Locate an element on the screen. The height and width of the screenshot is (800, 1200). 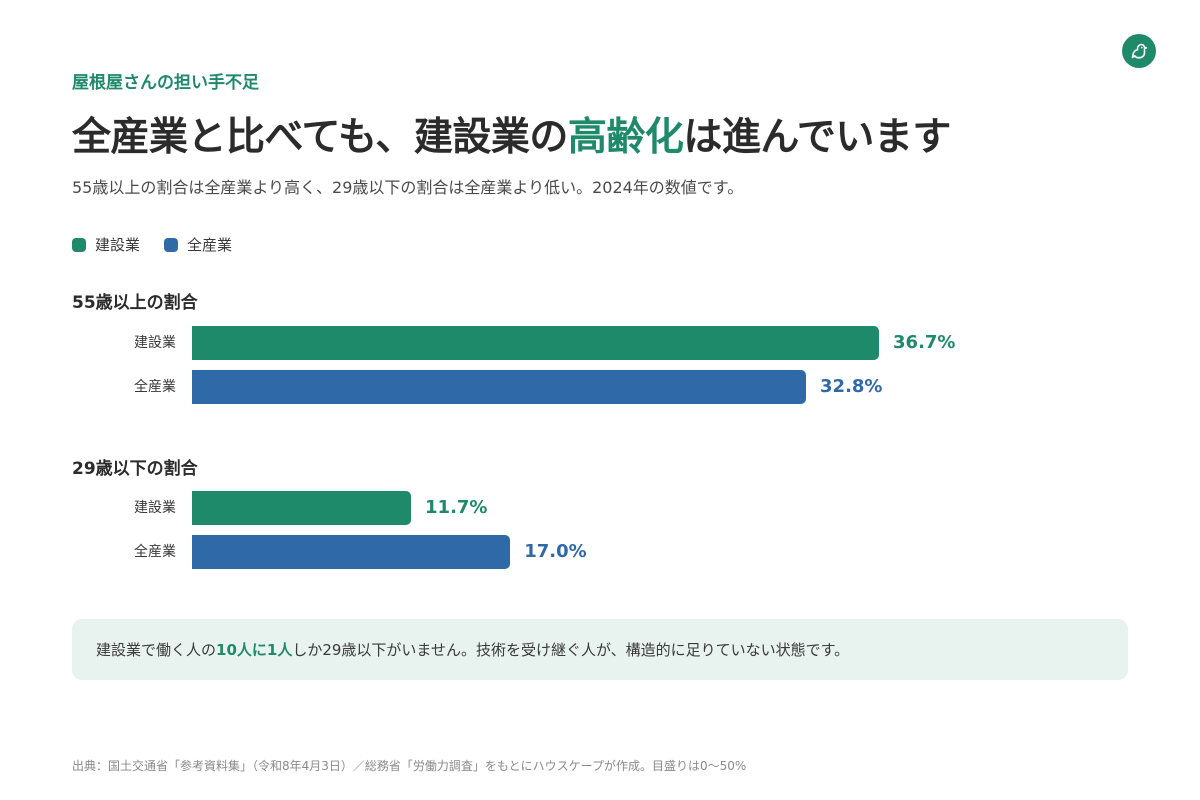
callout-emphasis: 10人に1人 is located at coordinates (254, 650).